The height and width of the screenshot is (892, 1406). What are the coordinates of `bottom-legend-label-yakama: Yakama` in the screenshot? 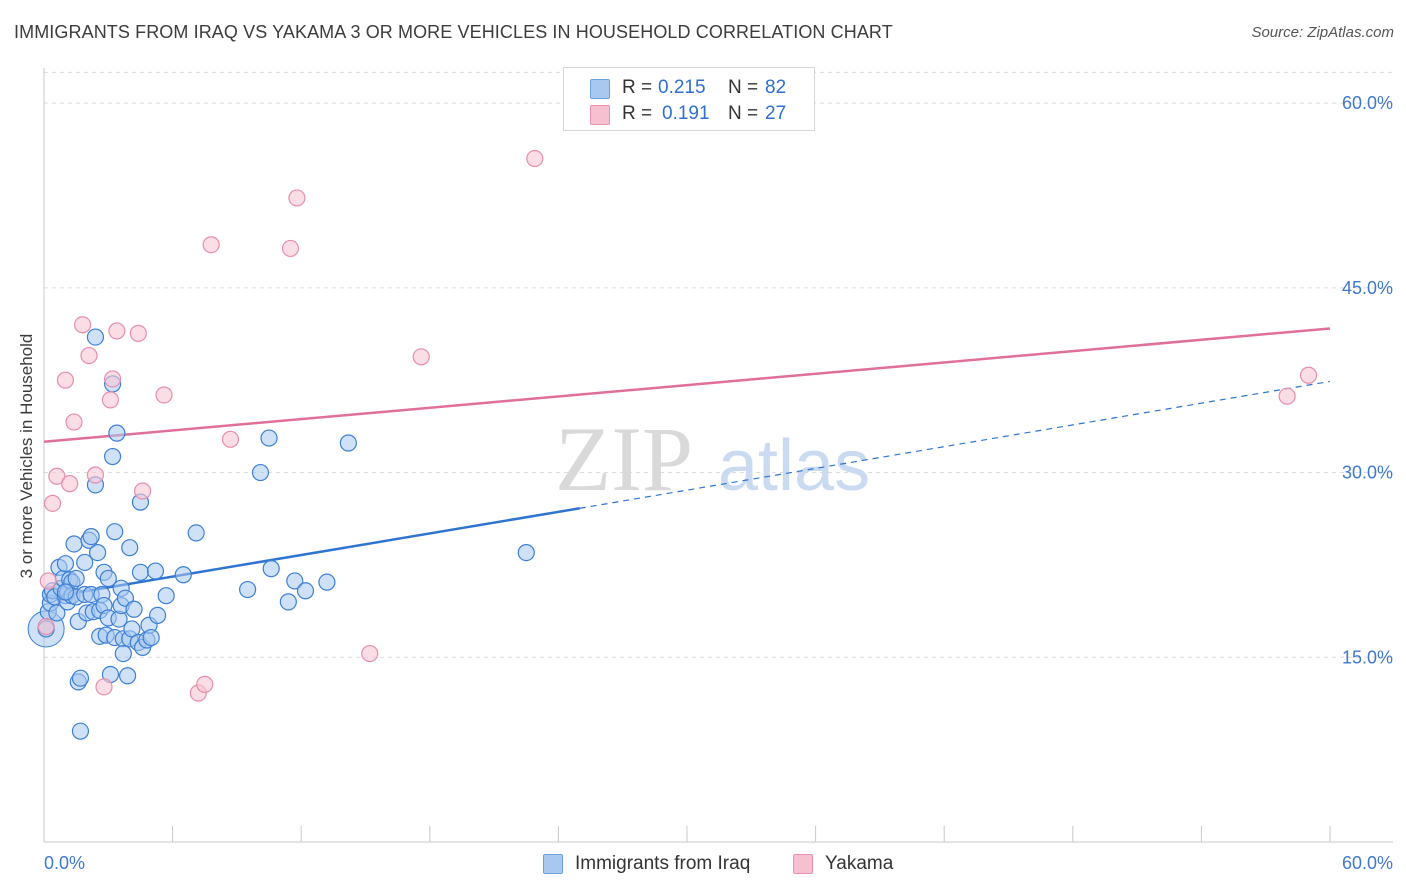 It's located at (859, 863).